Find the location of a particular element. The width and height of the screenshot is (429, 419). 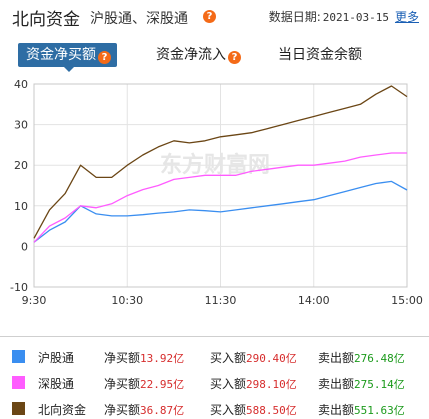

date-label: 数据日期: is located at coordinates (294, 17).